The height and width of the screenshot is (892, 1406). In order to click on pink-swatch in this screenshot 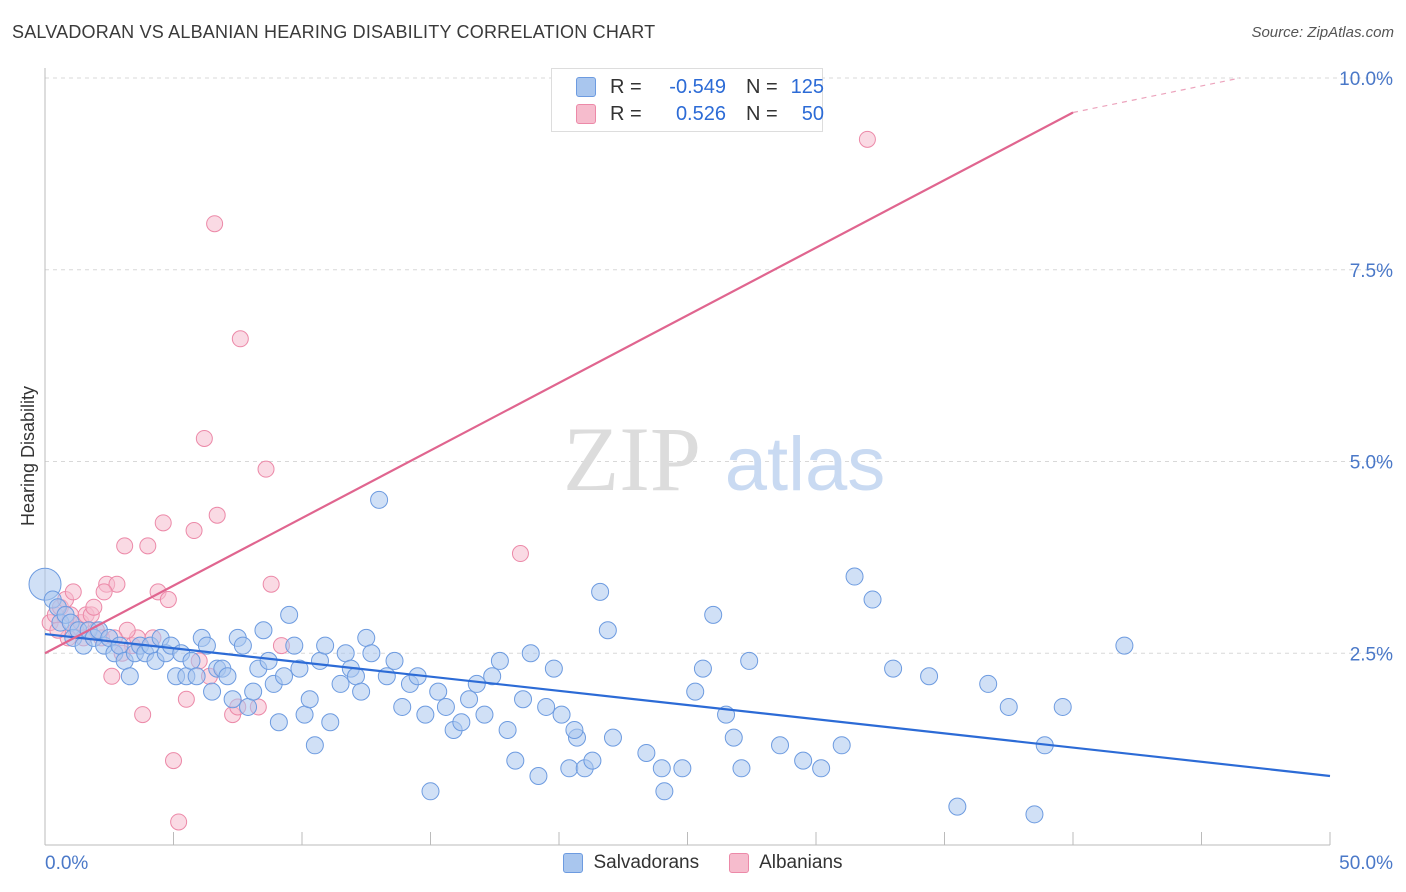, I will do `click(739, 863)`.